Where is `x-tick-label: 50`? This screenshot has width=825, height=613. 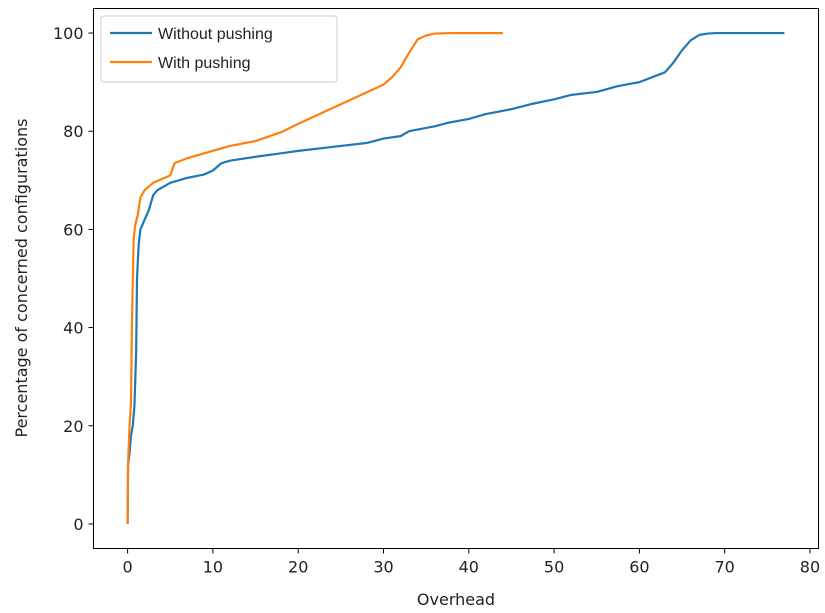 x-tick-label: 50 is located at coordinates (554, 567).